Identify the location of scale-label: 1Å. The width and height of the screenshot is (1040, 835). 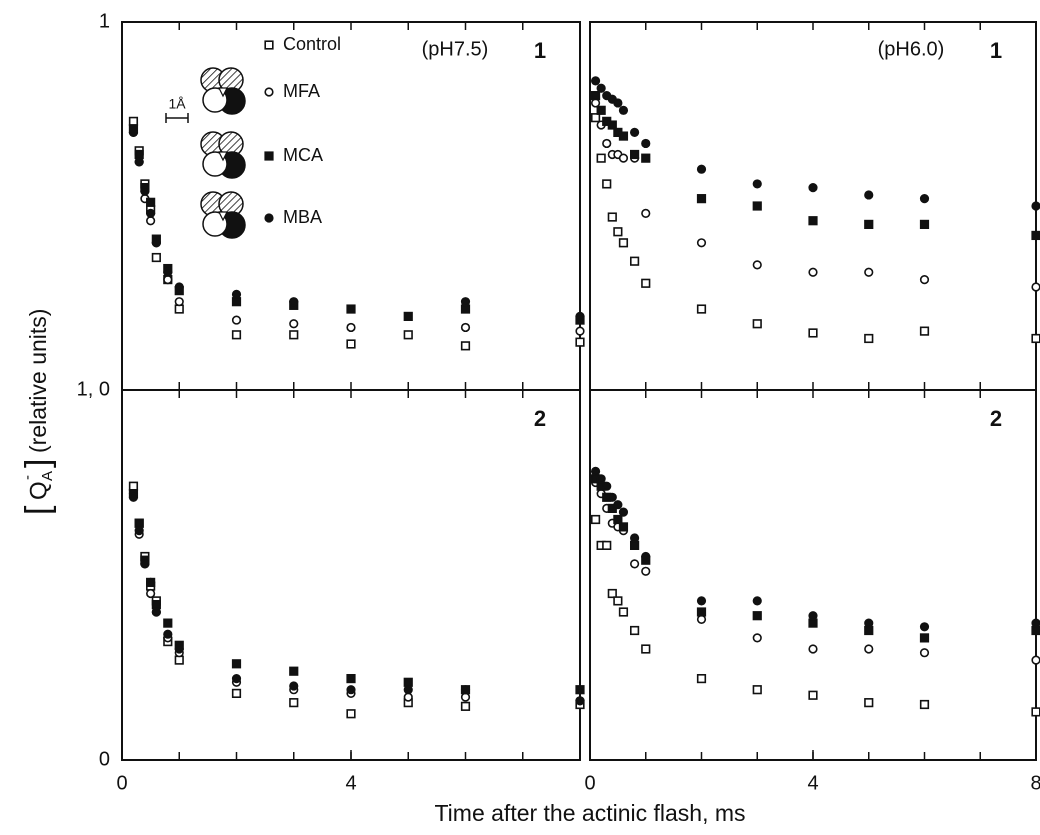
(177, 104).